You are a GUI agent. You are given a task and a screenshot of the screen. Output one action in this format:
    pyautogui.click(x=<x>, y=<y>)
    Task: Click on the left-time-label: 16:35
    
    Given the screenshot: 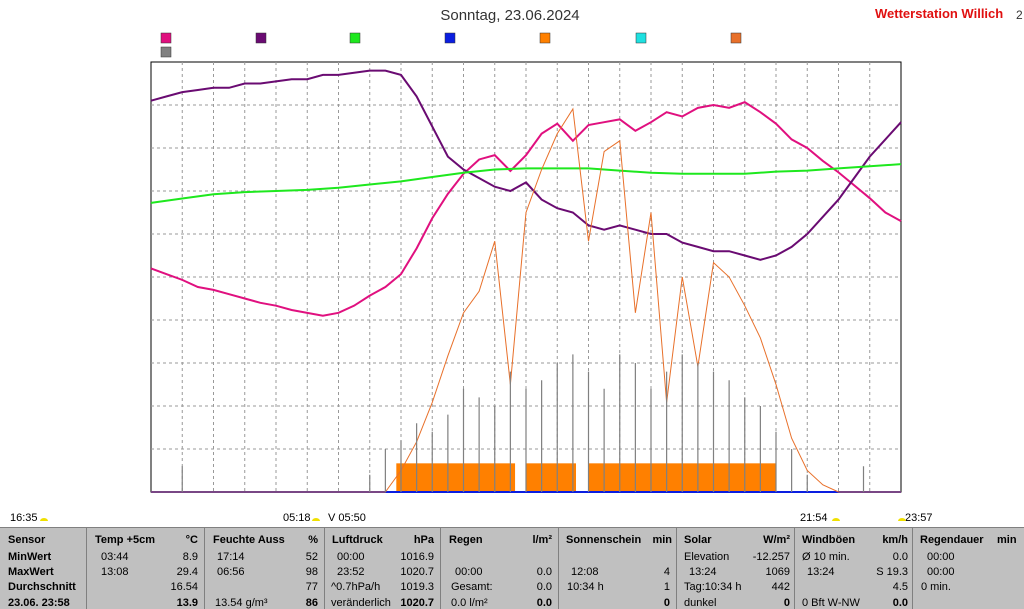 What is the action you would take?
    pyautogui.click(x=24, y=518)
    